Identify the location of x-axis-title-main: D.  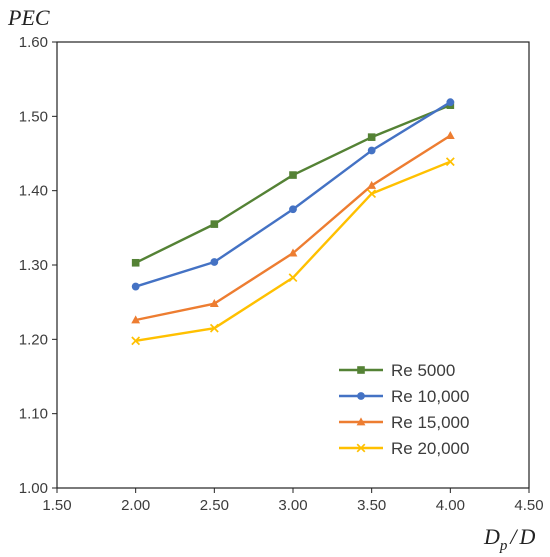
(491, 536).